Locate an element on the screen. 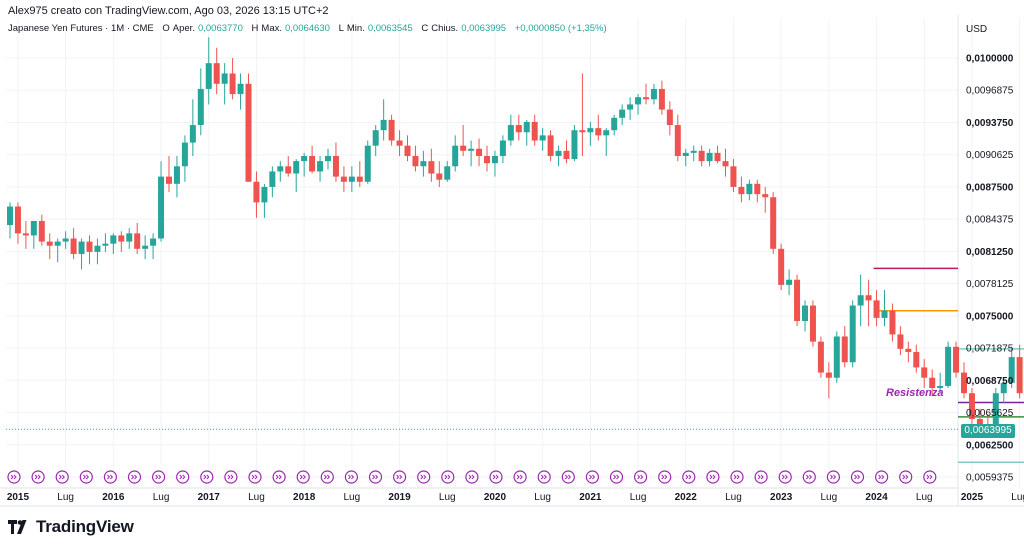 The image size is (1024, 546). brand-name: TradingView is located at coordinates (85, 526).